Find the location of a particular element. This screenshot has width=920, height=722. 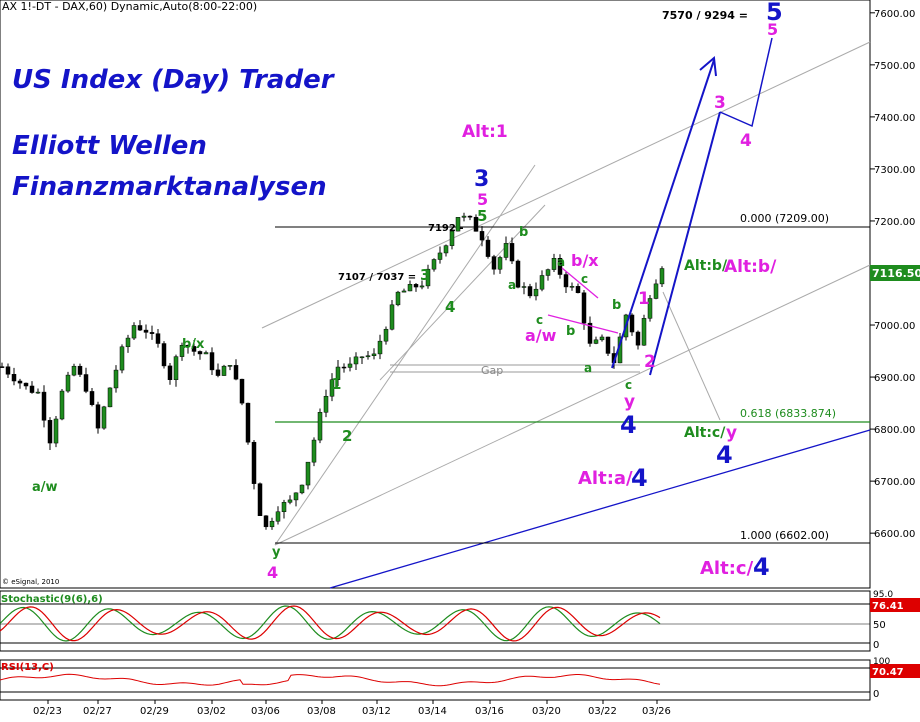

fib-level-618-label: 0.618 (6833.874) is located at coordinates (788, 413).